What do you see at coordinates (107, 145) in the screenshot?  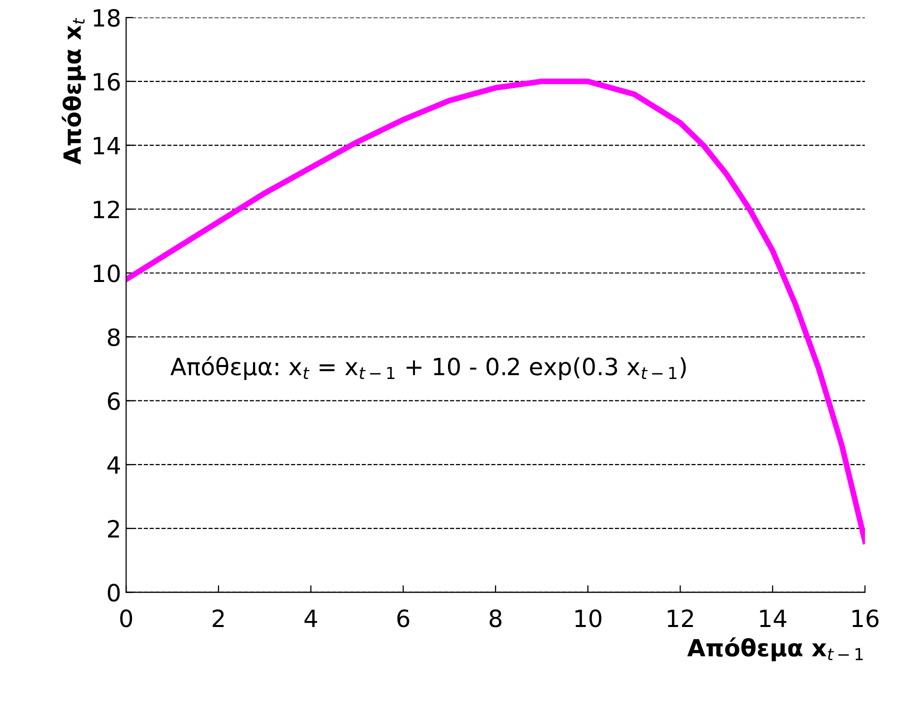 I see `y-tick-label: 14` at bounding box center [107, 145].